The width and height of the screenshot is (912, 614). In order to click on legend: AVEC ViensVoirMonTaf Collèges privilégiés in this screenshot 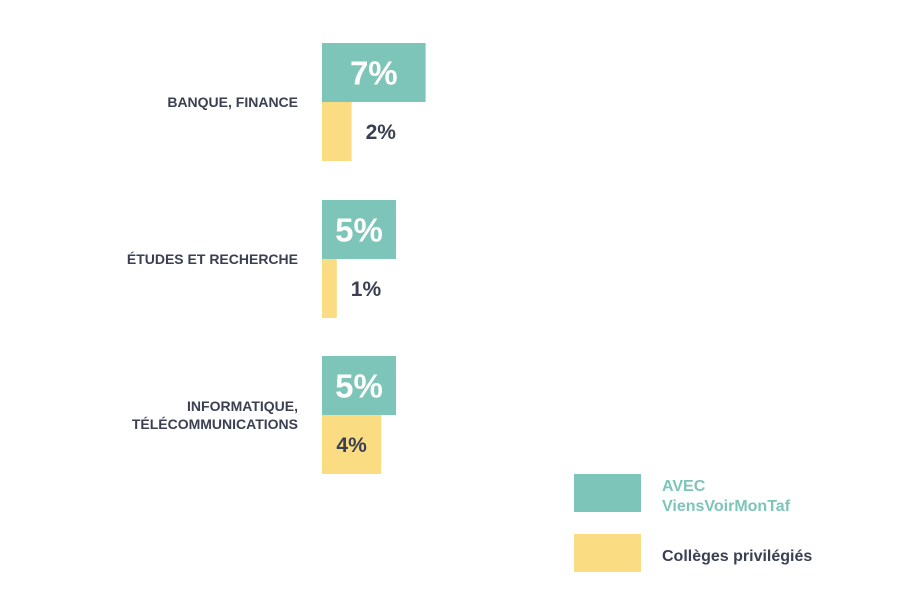, I will do `click(693, 523)`.